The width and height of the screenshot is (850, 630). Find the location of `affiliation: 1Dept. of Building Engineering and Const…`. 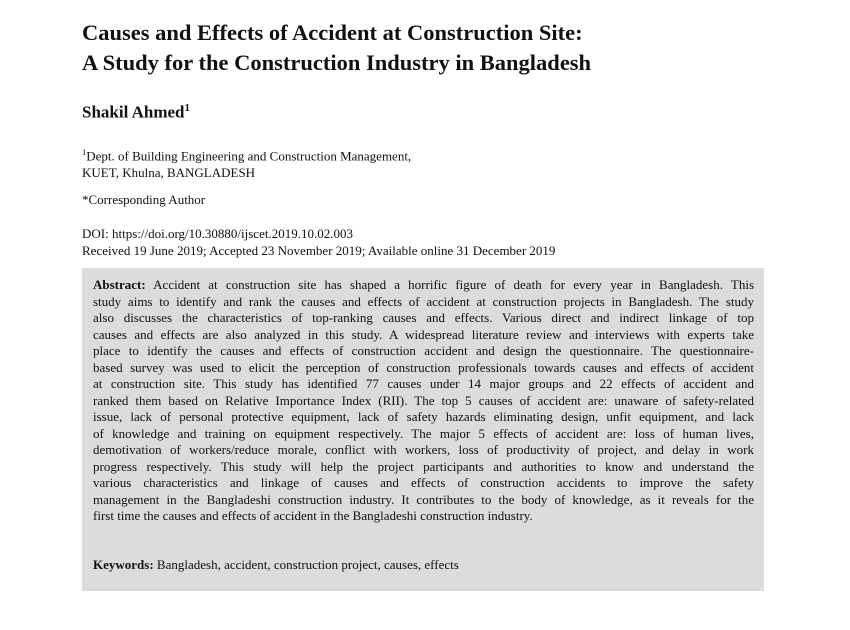

affiliation: 1Dept. of Building Engineering and Const… is located at coordinates (246, 162).